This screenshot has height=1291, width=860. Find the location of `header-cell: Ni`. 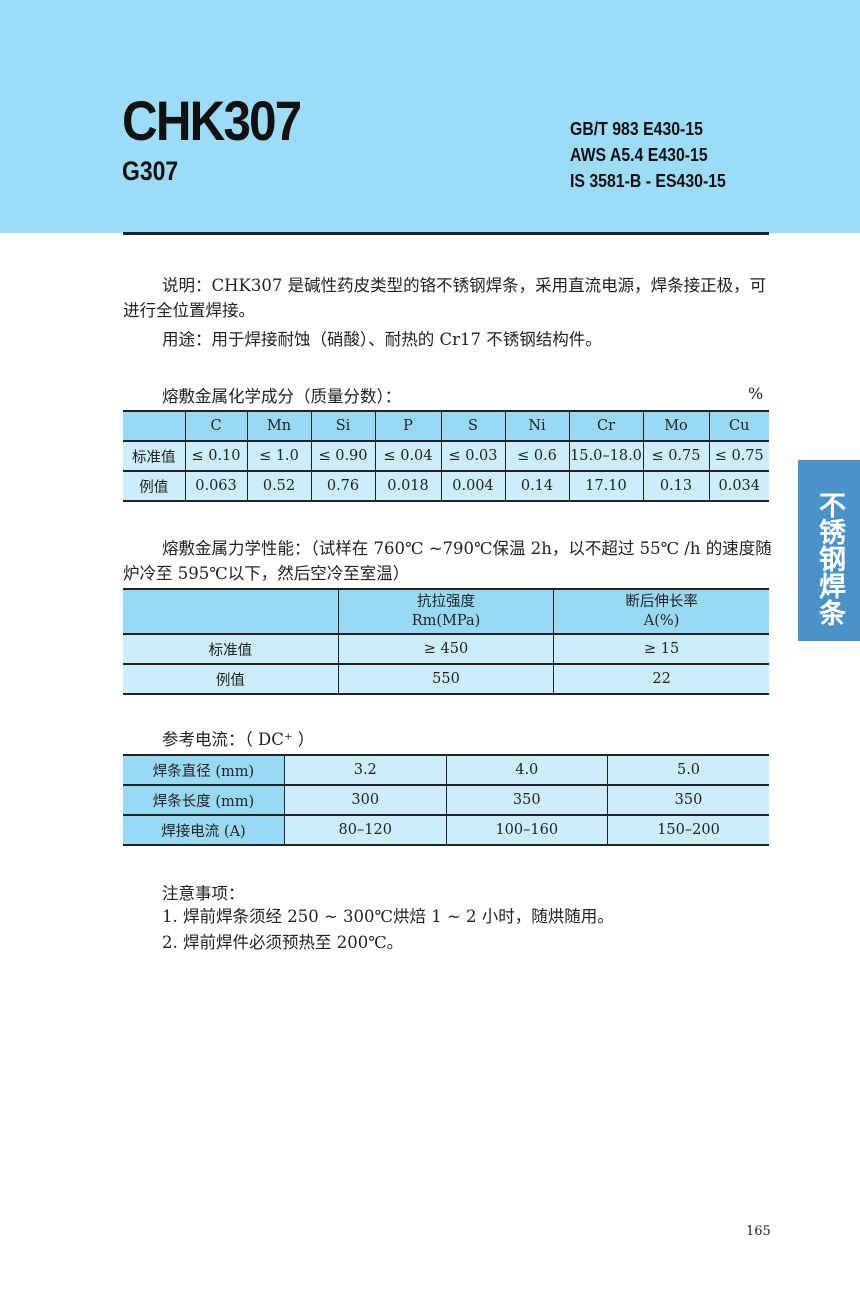

header-cell: Ni is located at coordinates (537, 426).